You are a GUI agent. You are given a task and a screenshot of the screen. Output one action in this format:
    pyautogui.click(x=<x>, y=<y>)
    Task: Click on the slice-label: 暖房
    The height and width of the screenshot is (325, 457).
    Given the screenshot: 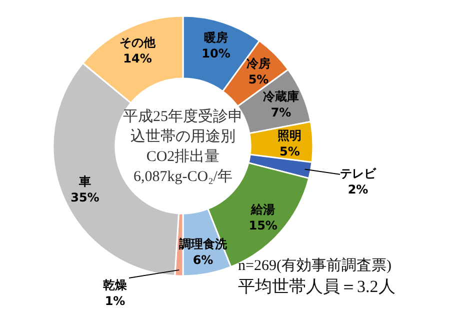 What is the action you would take?
    pyautogui.click(x=216, y=37)
    